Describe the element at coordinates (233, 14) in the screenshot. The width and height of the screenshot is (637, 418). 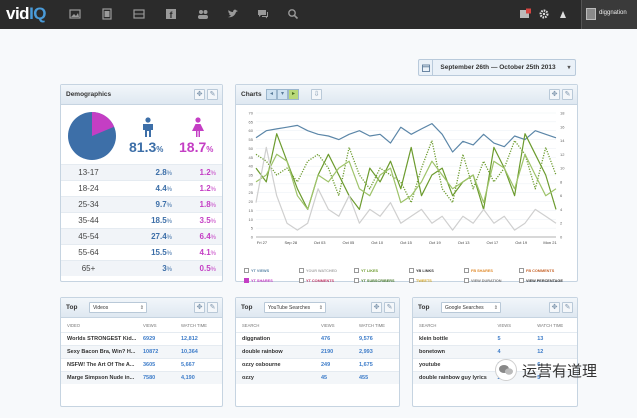
I see `twitter-icon` at that location.